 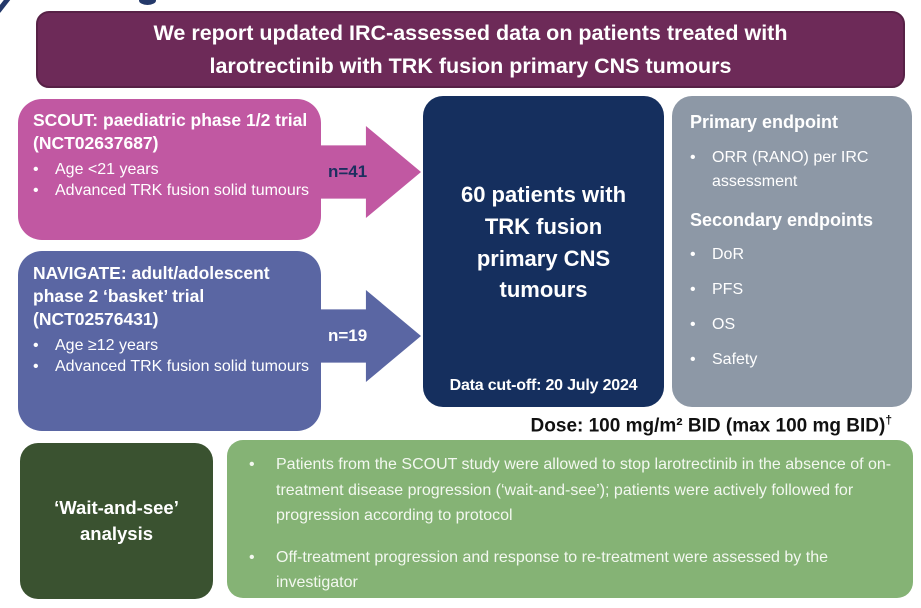 What do you see at coordinates (182, 367) in the screenshot?
I see `navigate-bullet-tumours-text: Advanced TRK fusion solid tumours` at bounding box center [182, 367].